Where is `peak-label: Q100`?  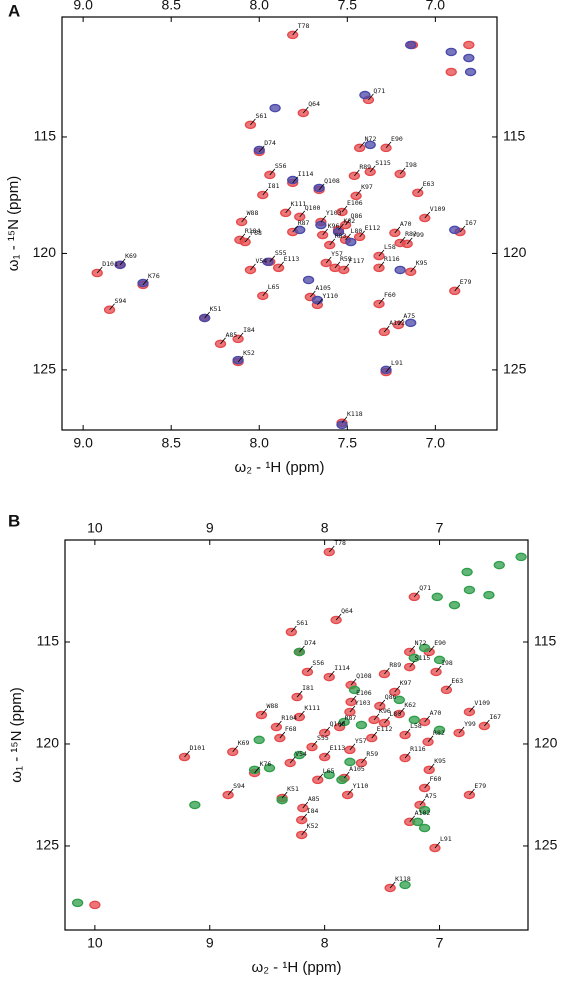
peak-label: Q100 is located at coordinates (313, 208).